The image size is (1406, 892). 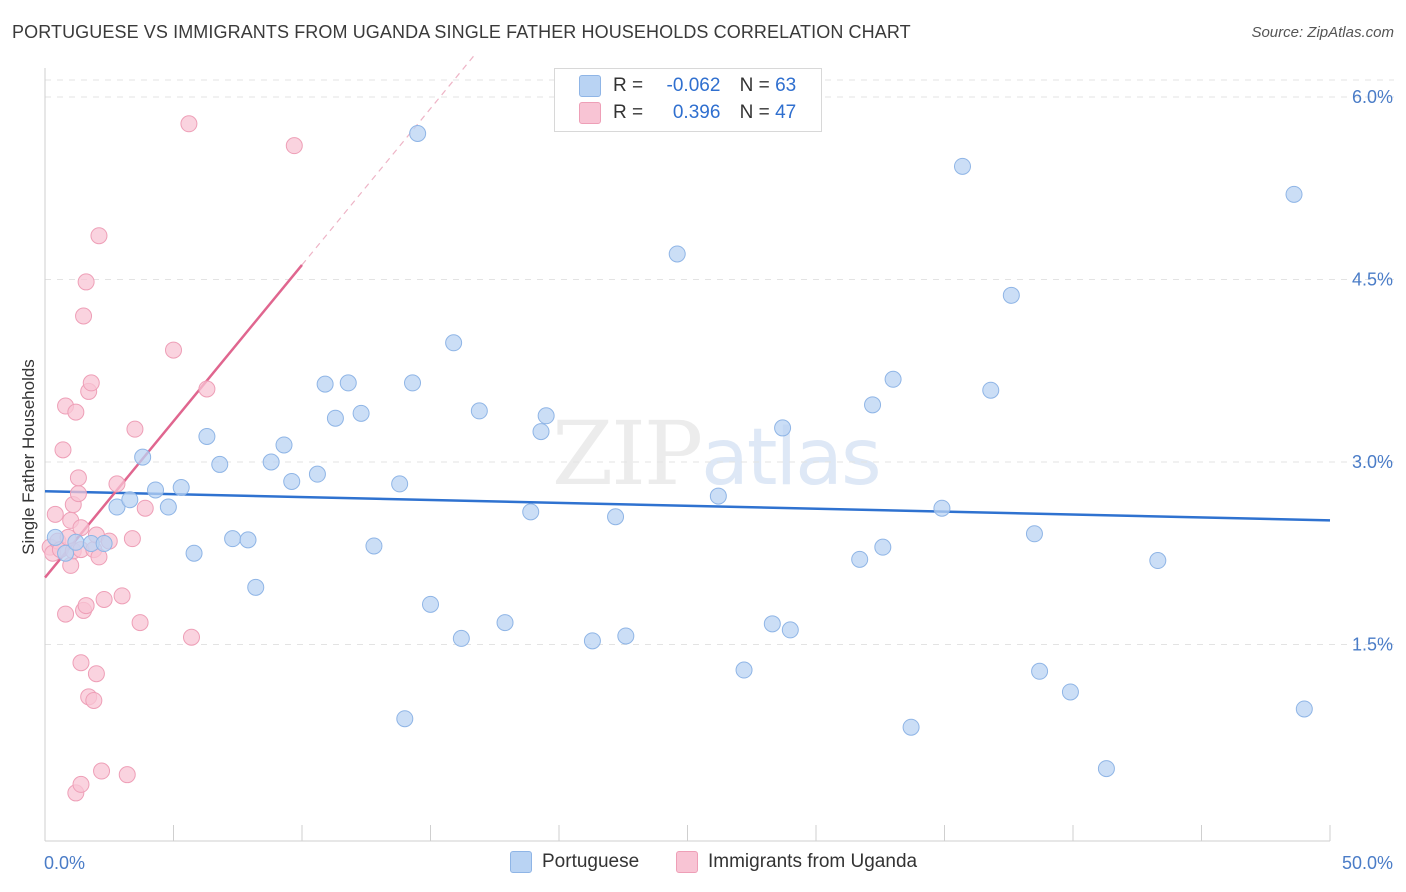 I want to click on y-tick-label: 4.5%, so click(x=1372, y=280).